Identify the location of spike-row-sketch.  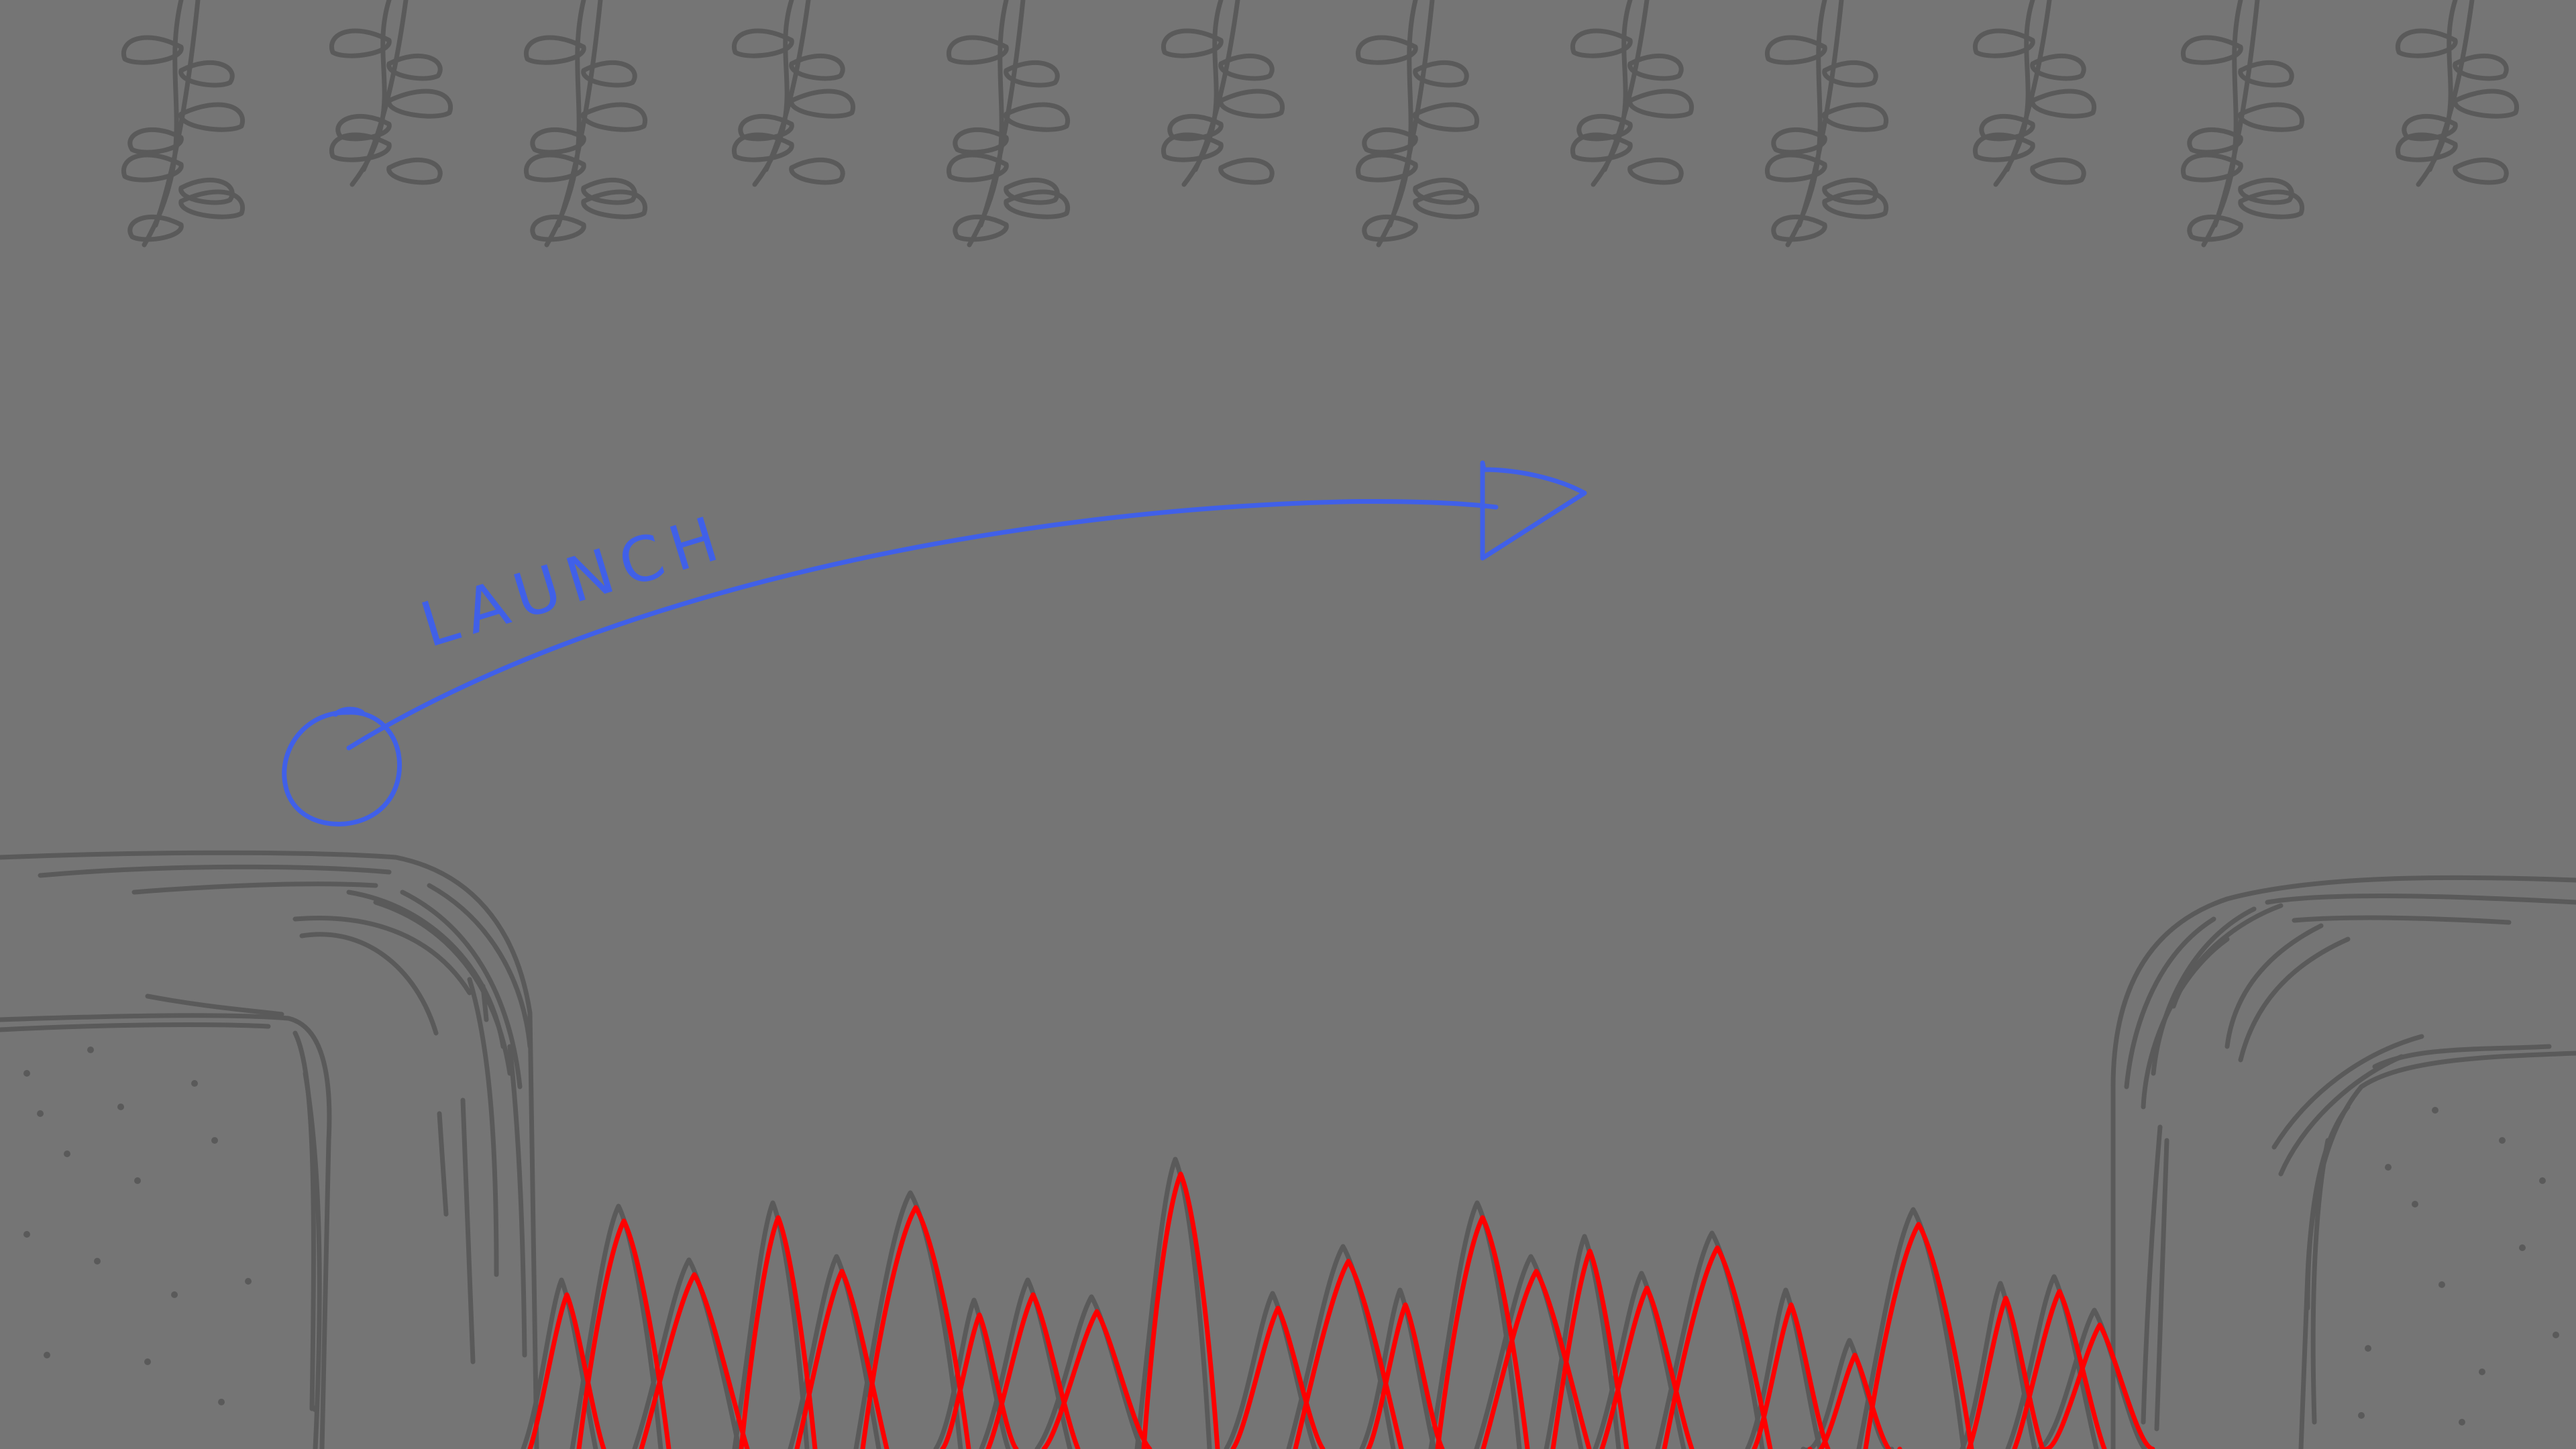
(1334, 1303).